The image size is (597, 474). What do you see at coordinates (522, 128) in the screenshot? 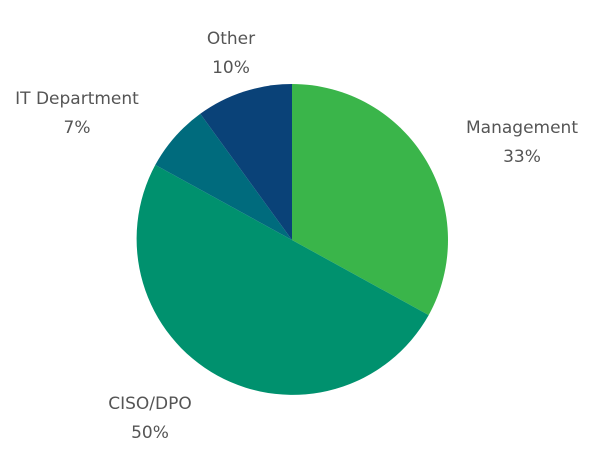
I see `slice-name-management: Management` at bounding box center [522, 128].